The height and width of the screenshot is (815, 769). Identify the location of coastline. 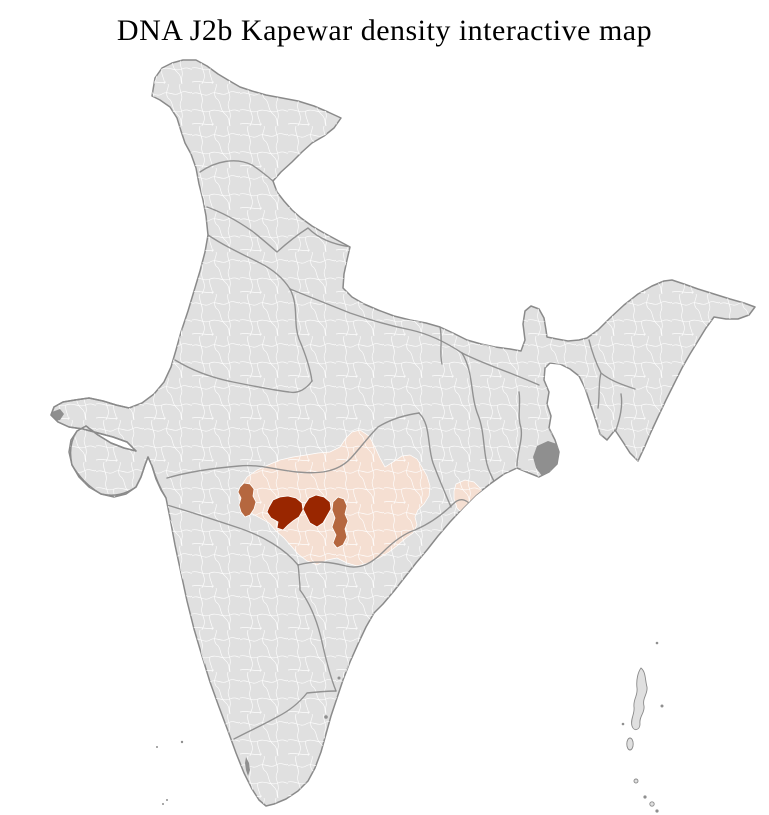
(108, 448).